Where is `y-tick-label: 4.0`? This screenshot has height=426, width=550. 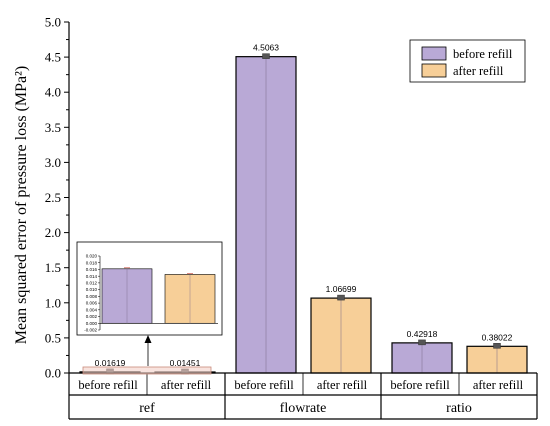
y-tick-label: 4.0 is located at coordinates (53, 92).